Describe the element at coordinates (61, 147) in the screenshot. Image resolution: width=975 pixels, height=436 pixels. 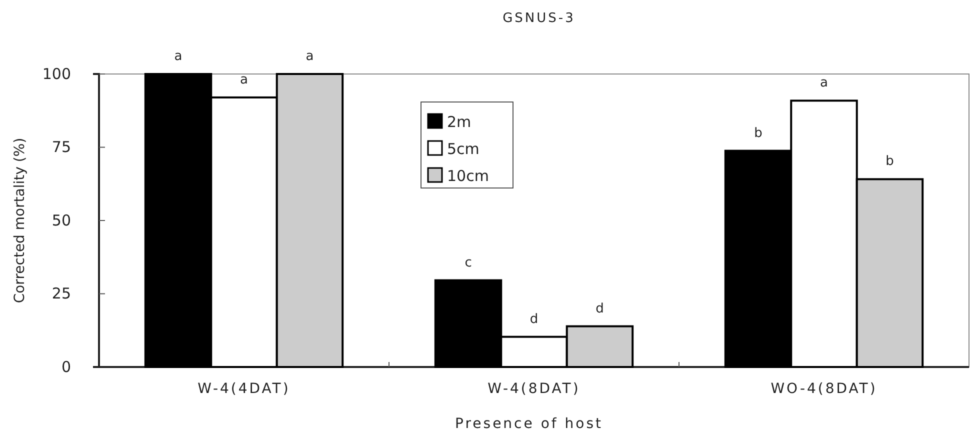
I see `y-tick-label: 75` at that location.